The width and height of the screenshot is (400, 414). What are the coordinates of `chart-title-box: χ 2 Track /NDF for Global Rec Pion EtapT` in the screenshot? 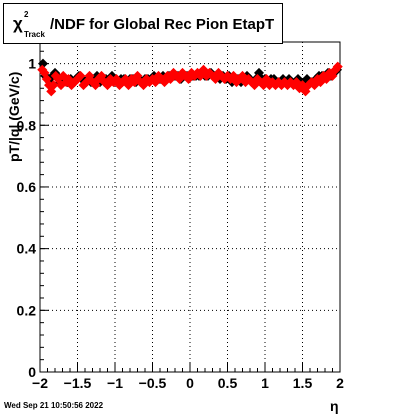 It's located at (143, 23).